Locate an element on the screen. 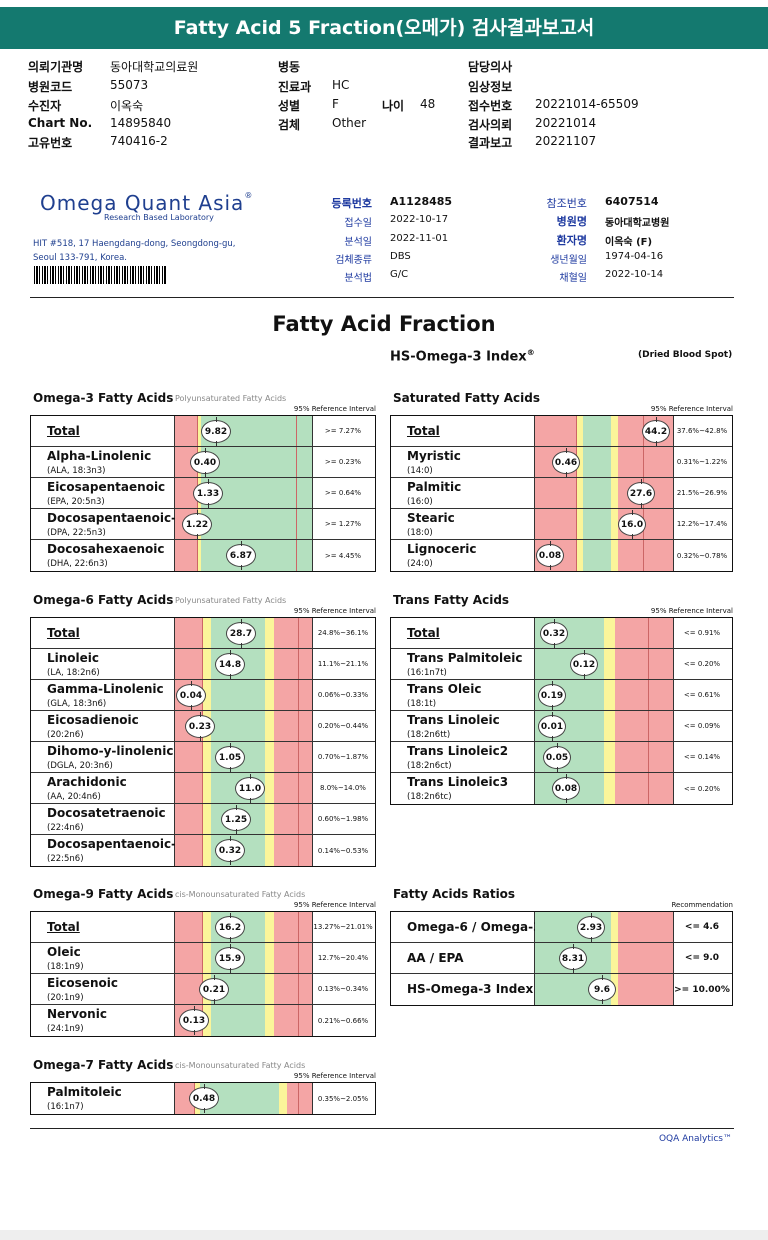 The height and width of the screenshot is (1240, 768). value-marker: 16.2 is located at coordinates (230, 927).